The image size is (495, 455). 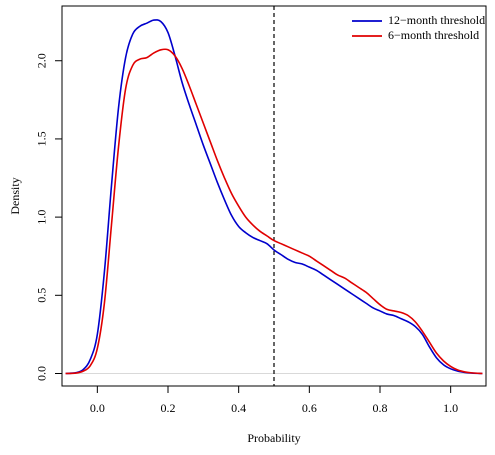 What do you see at coordinates (273, 438) in the screenshot?
I see `x-axis-title: Probability` at bounding box center [273, 438].